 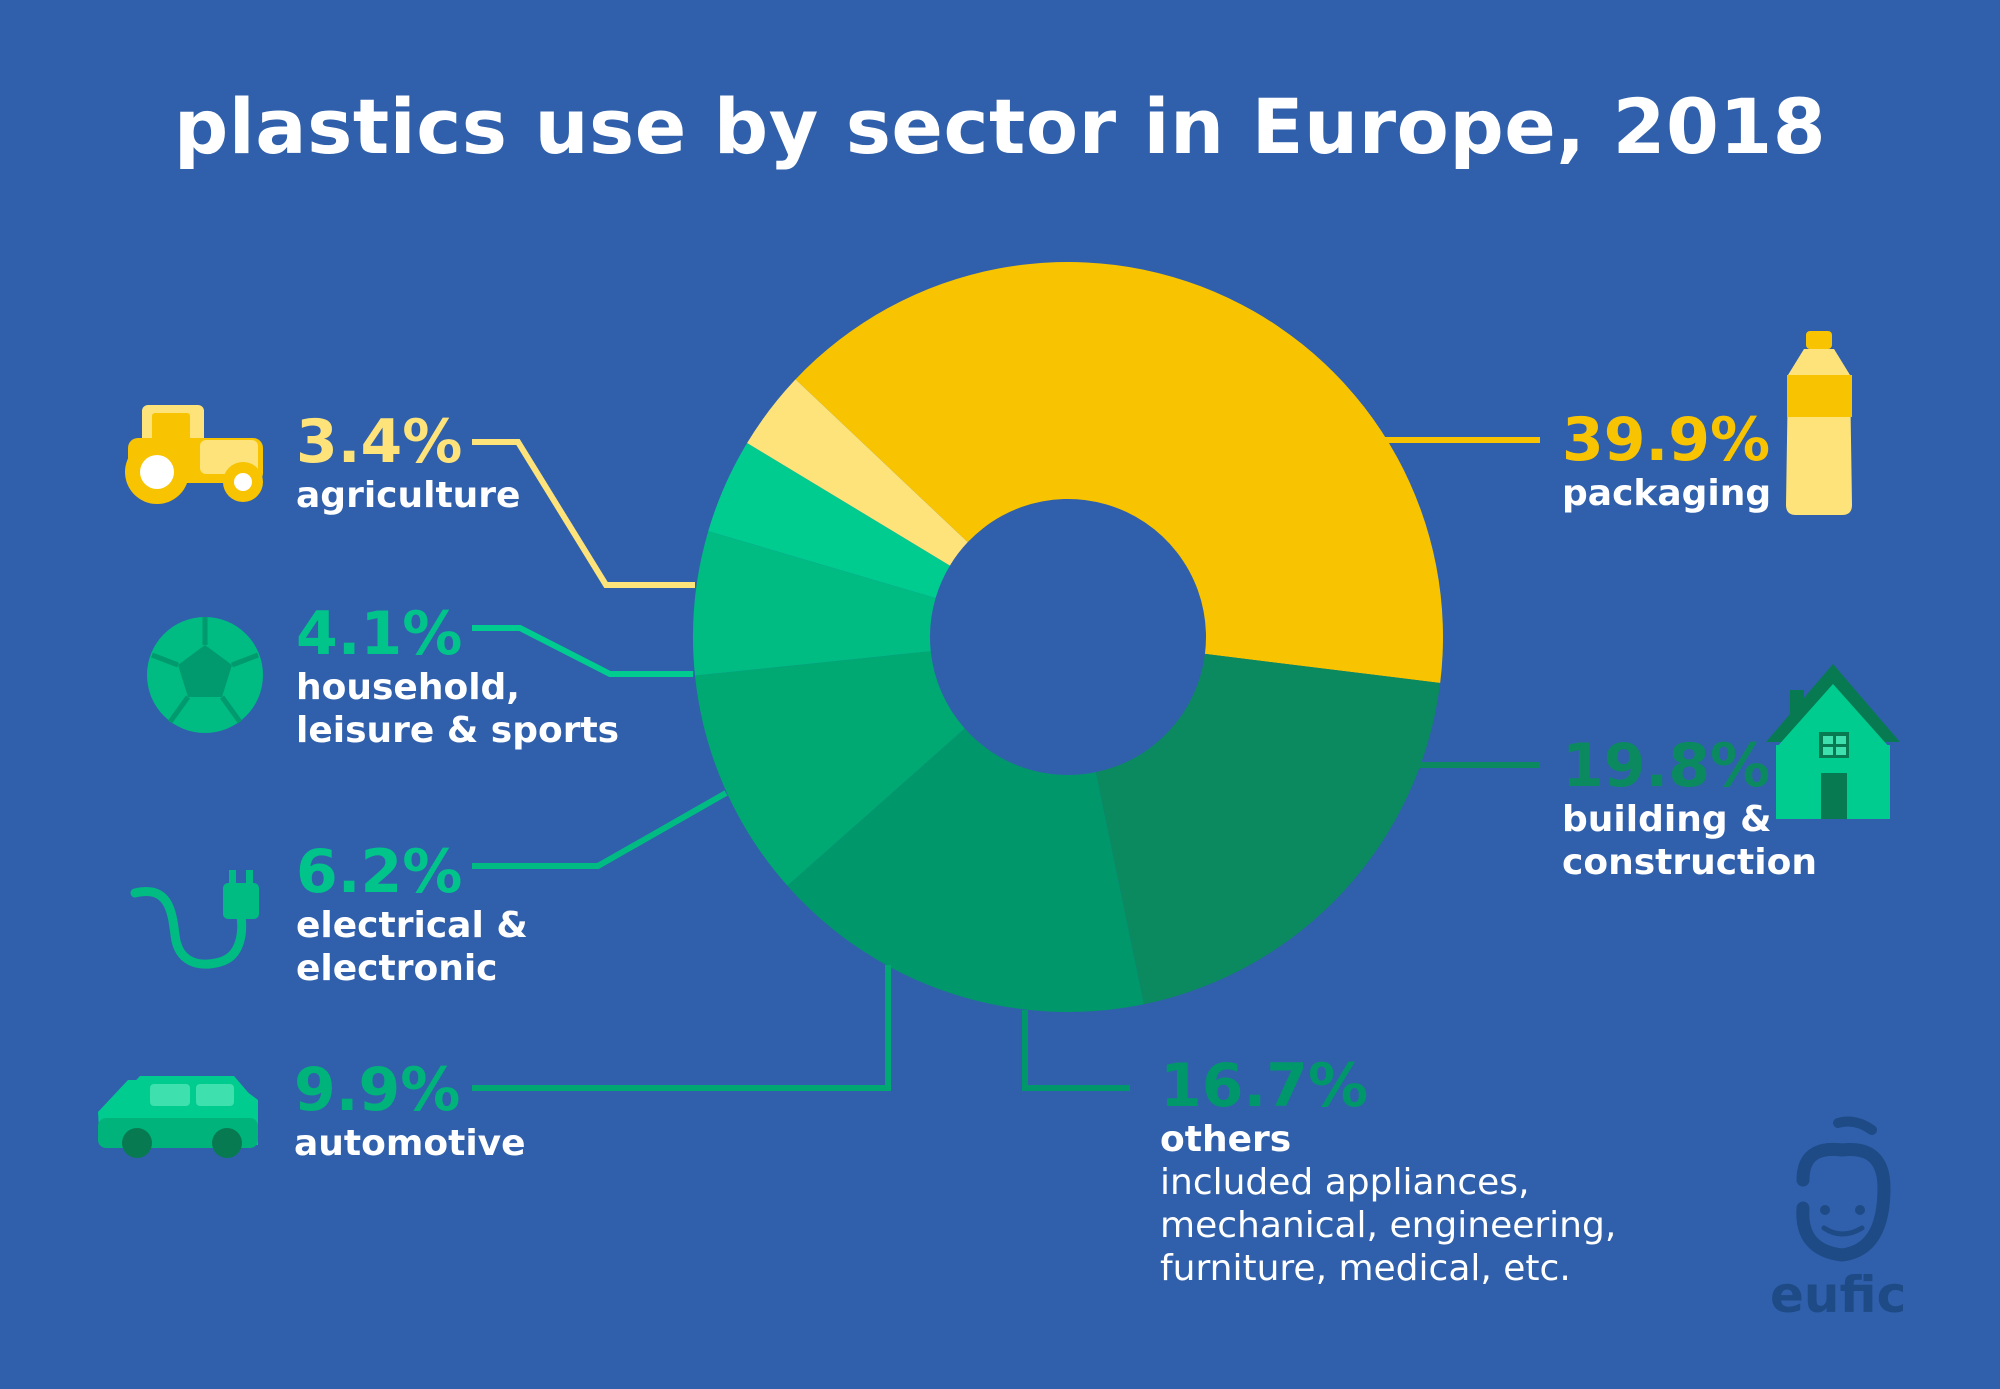 I want to click on label-agriculture: 3.4% agriculture, so click(x=408, y=463).